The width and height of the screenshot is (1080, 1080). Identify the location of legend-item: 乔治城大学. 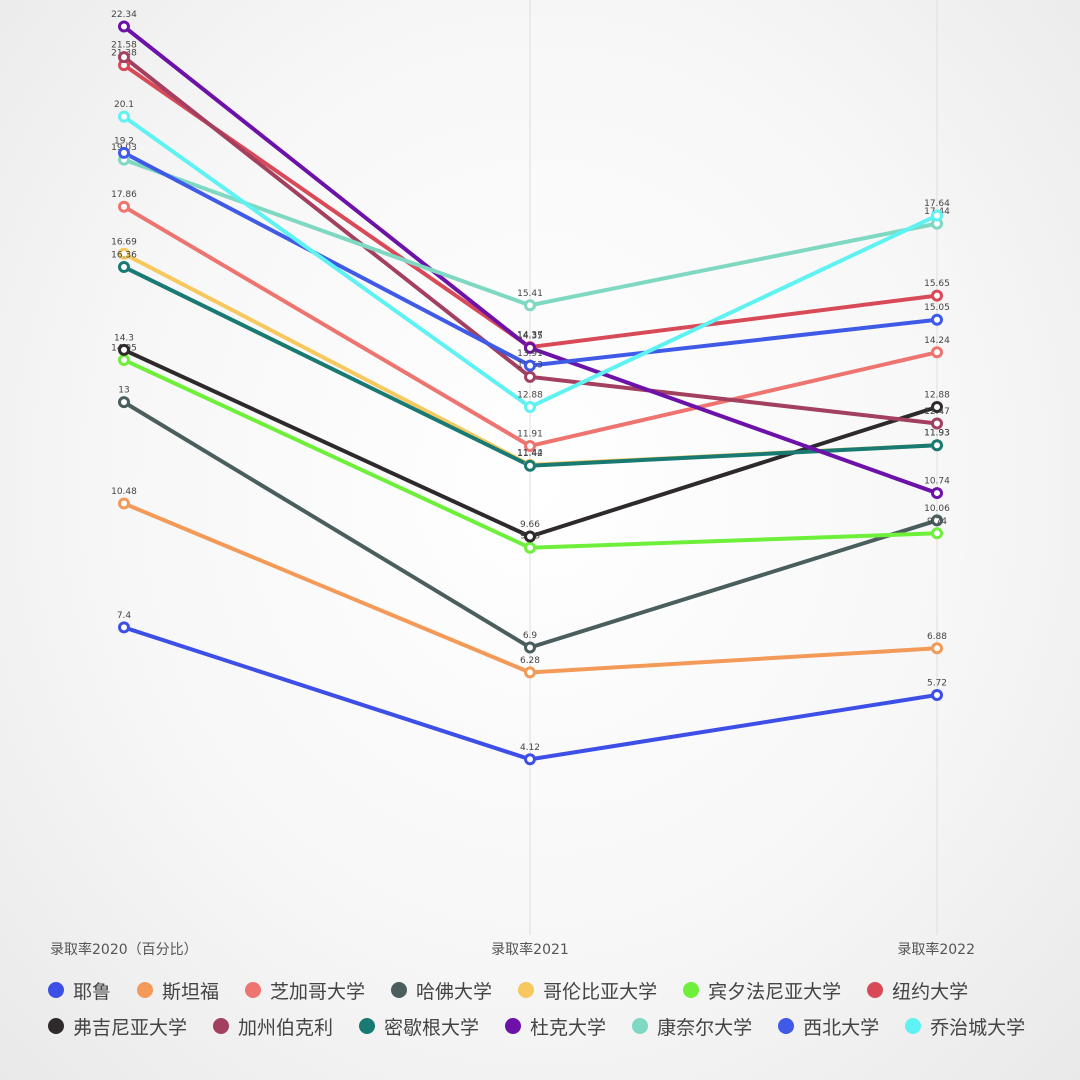
(965, 1026).